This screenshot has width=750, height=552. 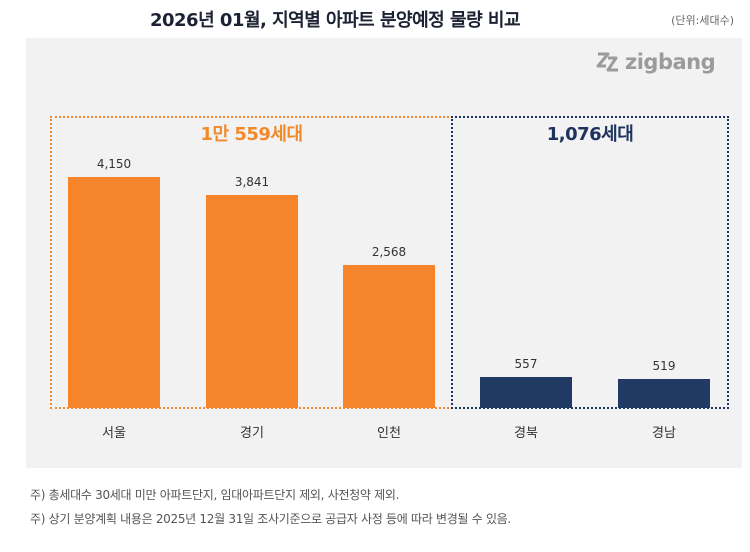 What do you see at coordinates (114, 164) in the screenshot?
I see `value-label-1: 4,150` at bounding box center [114, 164].